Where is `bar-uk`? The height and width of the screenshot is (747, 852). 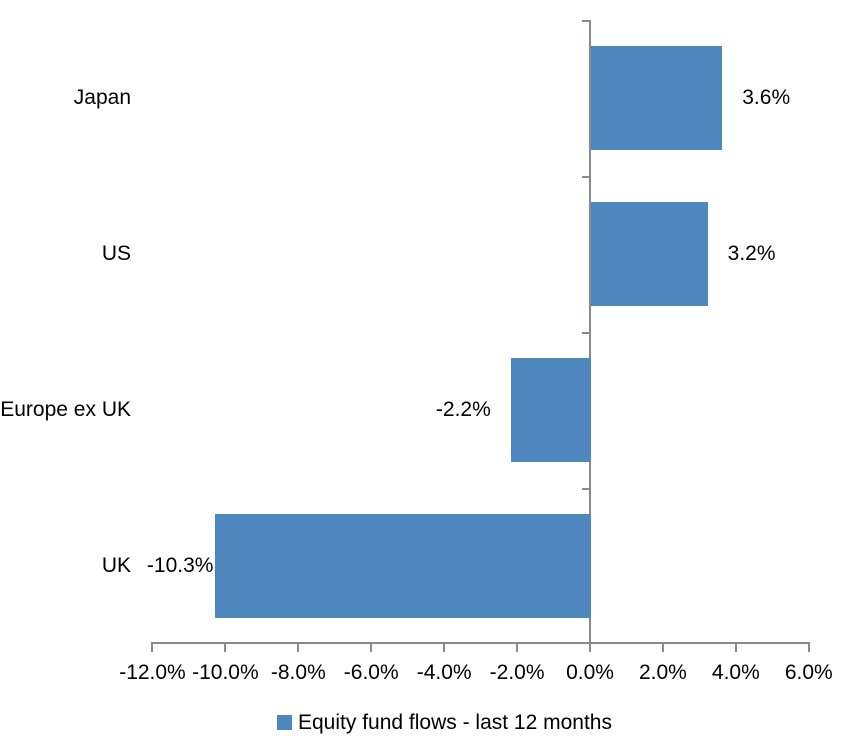 bar-uk is located at coordinates (403, 566).